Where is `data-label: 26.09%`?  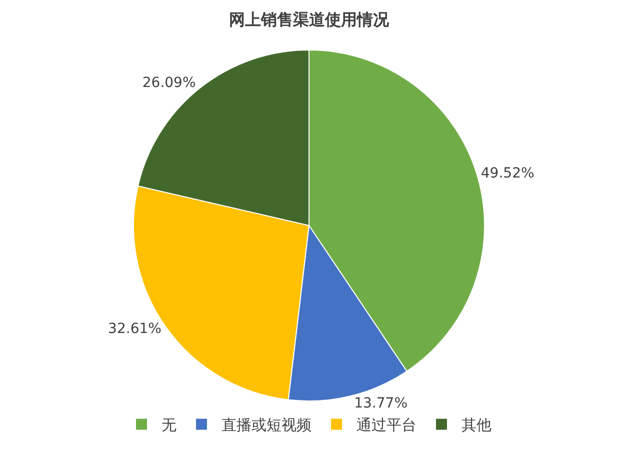 data-label: 26.09% is located at coordinates (169, 83).